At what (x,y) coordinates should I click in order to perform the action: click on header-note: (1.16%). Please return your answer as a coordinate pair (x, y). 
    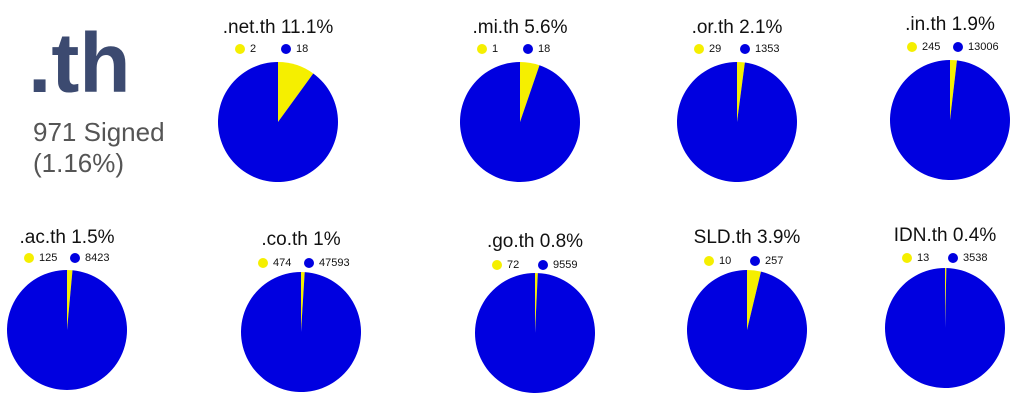
    Looking at the image, I should click on (78, 163).